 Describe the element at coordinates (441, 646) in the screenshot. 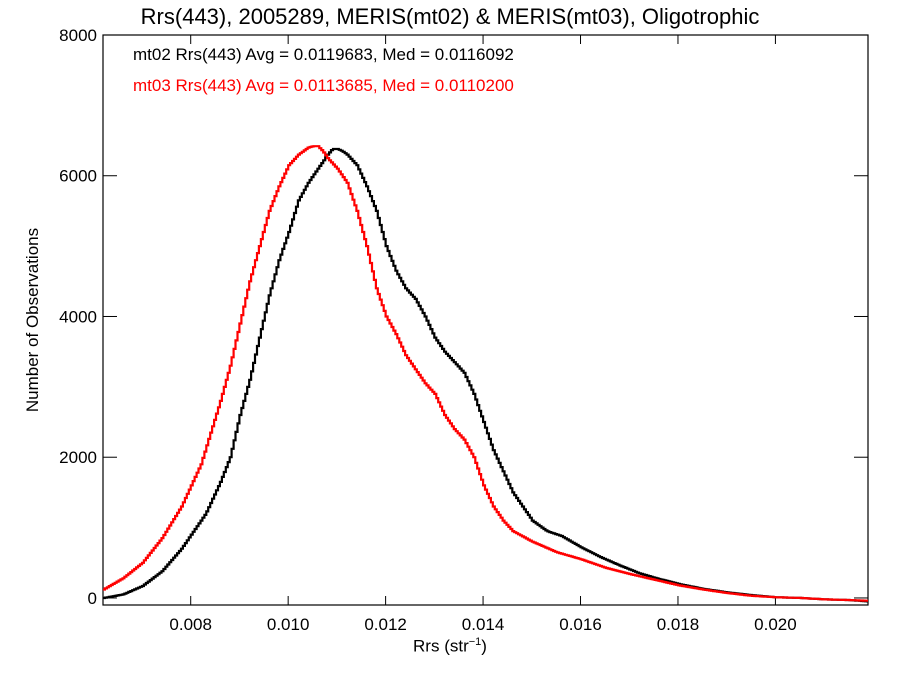

I see `x-axis-label-text: Rrs (str` at that location.